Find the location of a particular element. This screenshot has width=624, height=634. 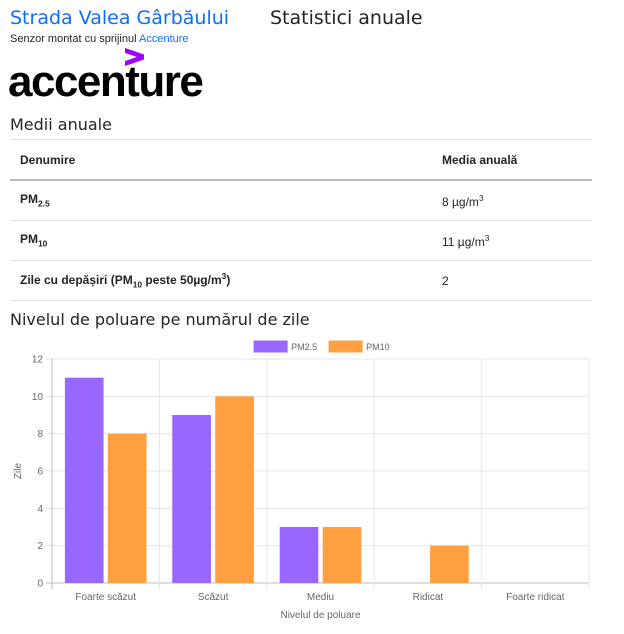

accenture-chevron-icon is located at coordinates (134, 57).